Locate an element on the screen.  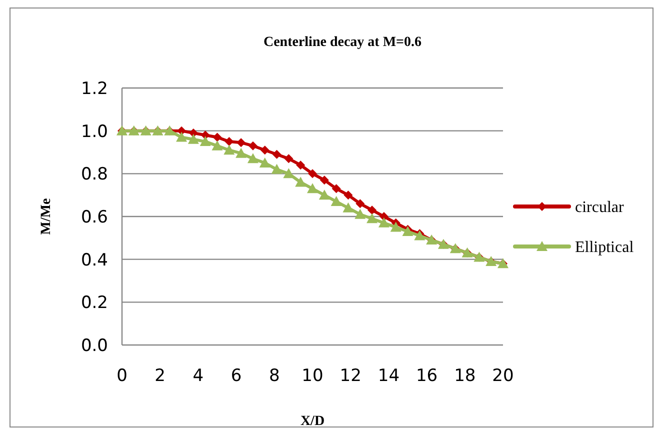
x-tick-label: 18 is located at coordinates (465, 376).